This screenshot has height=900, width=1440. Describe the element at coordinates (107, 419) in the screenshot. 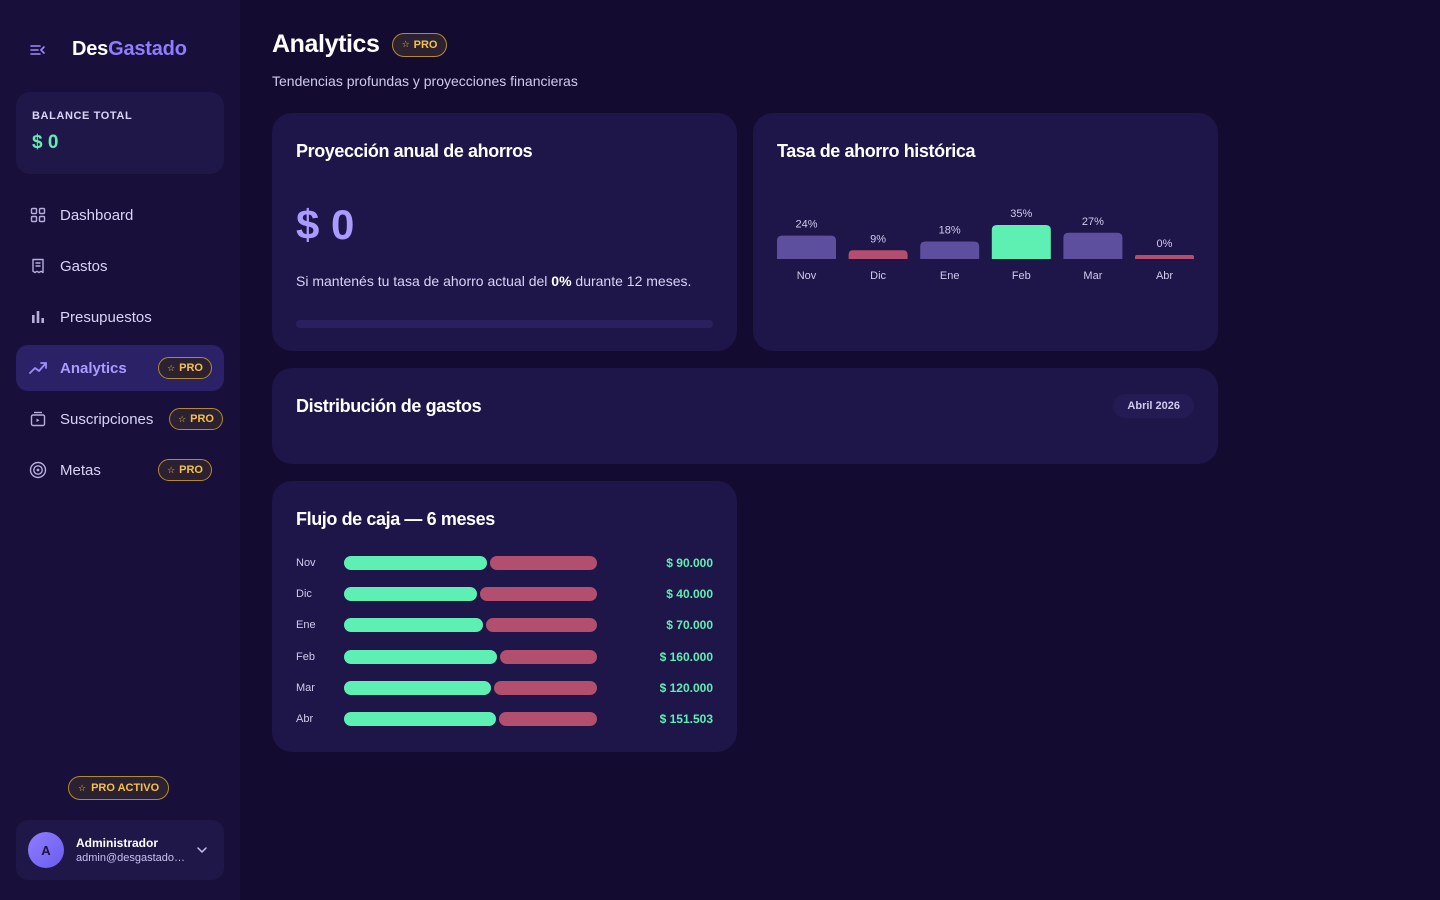

I see `sidebar-item-label: Suscripciones` at that location.